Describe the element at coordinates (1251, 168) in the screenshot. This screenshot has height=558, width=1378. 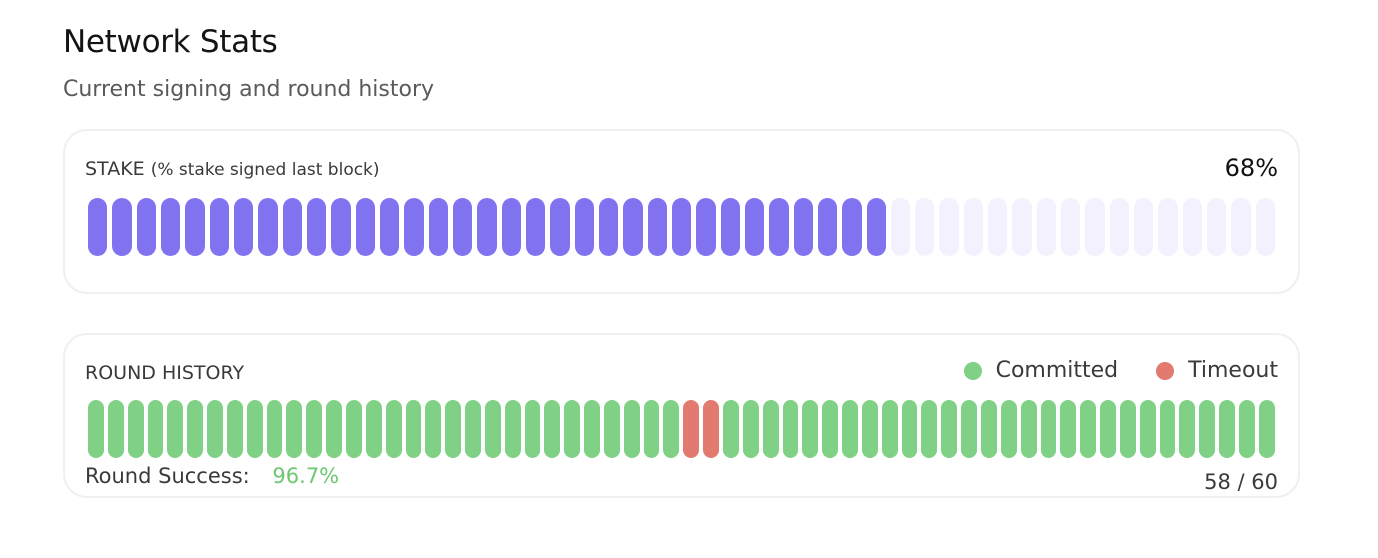
I see `stake-percentage: 68%` at that location.